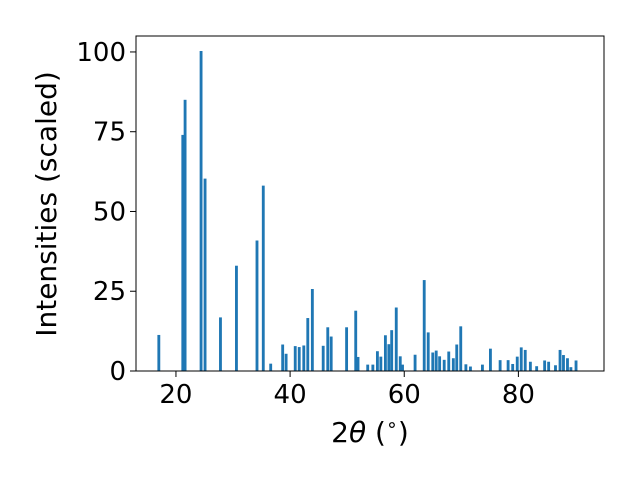  What do you see at coordinates (101, 53) in the screenshot?
I see `y-tick-label: 100` at bounding box center [101, 53].